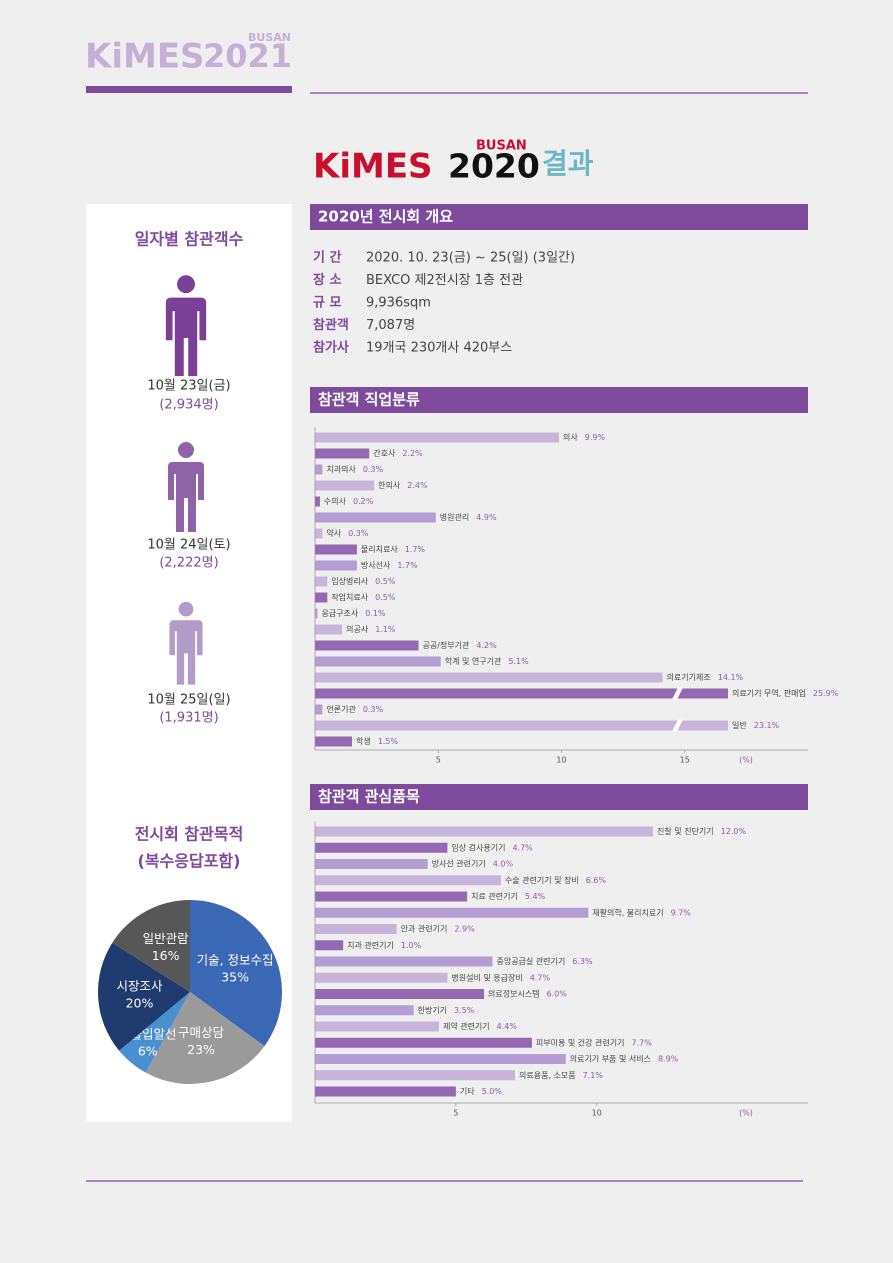 The height and width of the screenshot is (1263, 893). I want to click on bar-category: 학생, so click(363, 741).